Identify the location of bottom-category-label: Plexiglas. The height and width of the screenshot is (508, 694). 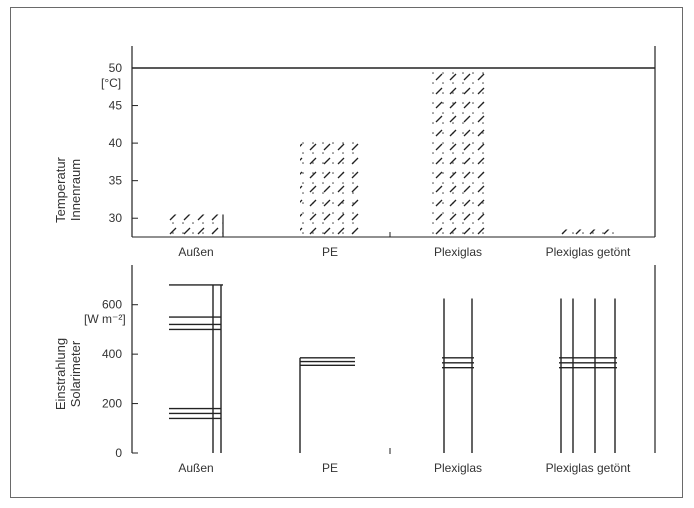
(458, 468).